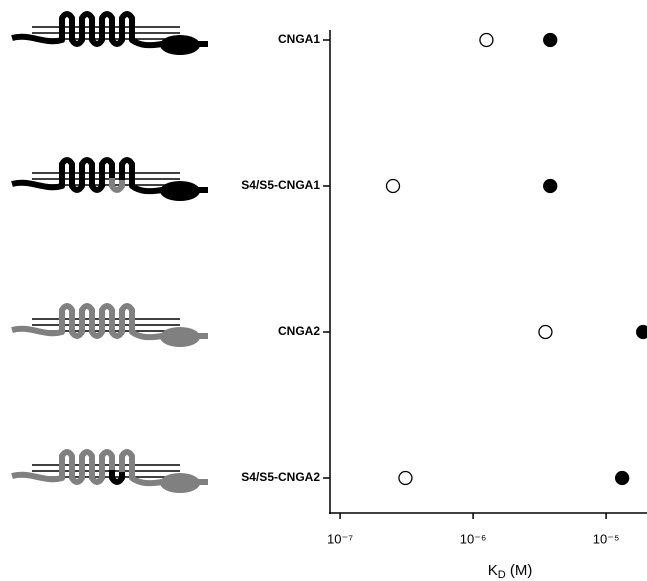 The image size is (647, 581). I want to click on x-axis-label-sub: D, so click(502, 575).